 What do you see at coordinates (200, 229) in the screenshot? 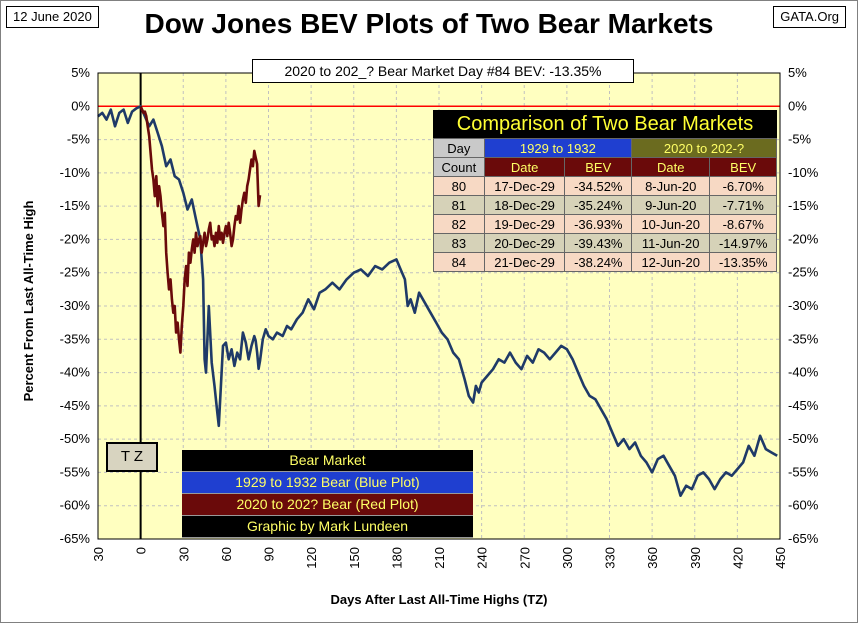
I see `series-line-2020` at bounding box center [200, 229].